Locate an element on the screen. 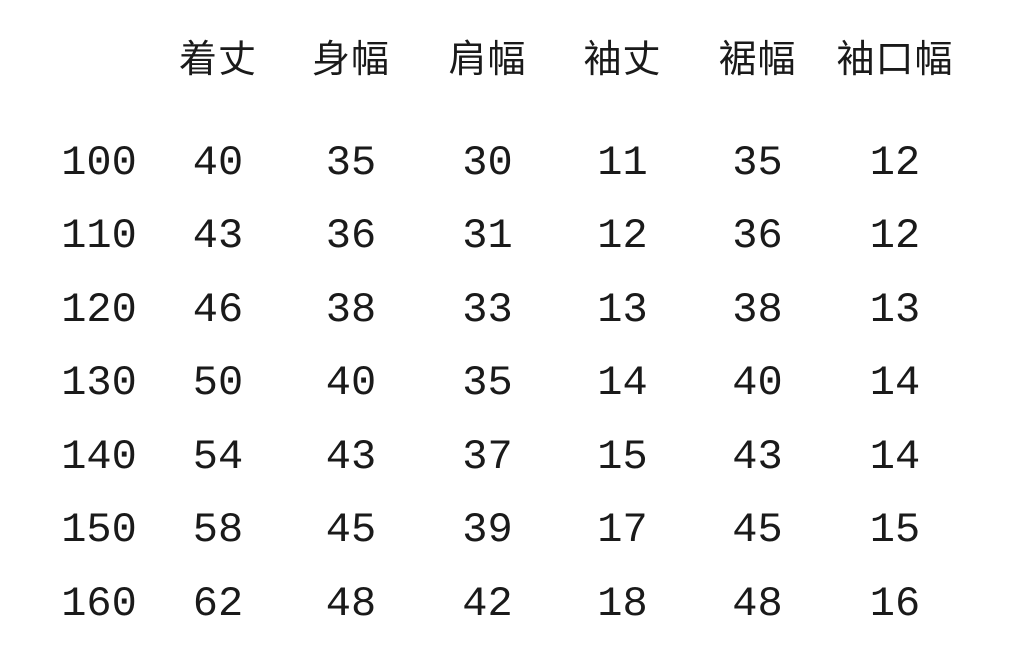 This screenshot has height=658, width=1024. size-label: 100 is located at coordinates (99, 162).